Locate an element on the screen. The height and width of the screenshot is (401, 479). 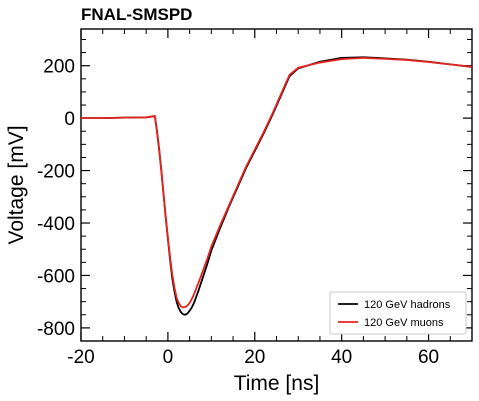
legend: 120 GeV hadrons 120 GeV muons is located at coordinates (398, 313).